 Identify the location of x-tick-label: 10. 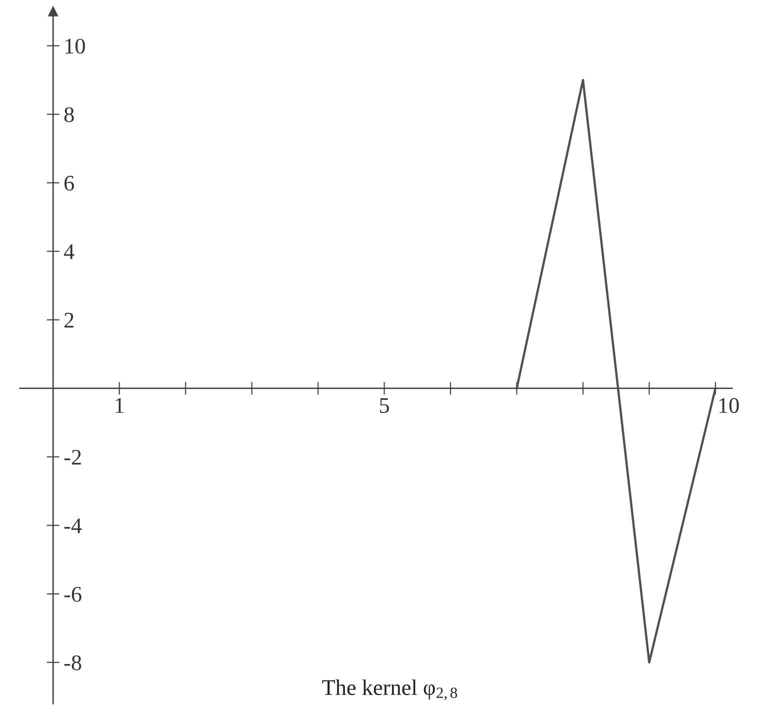
(729, 405).